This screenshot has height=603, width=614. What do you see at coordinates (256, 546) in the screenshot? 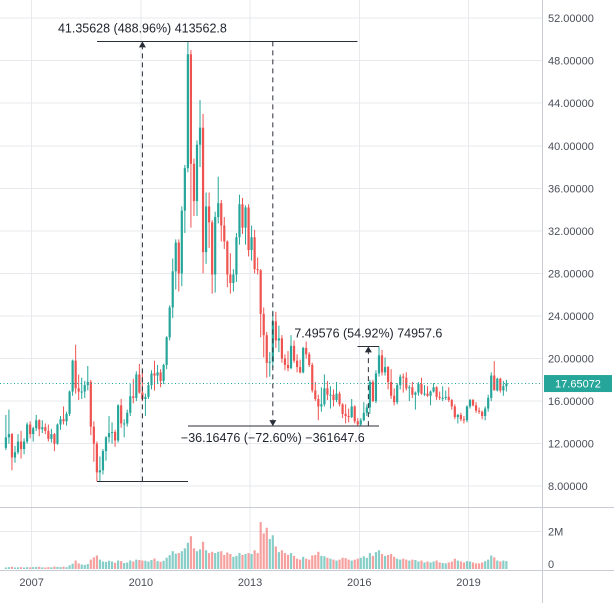
I see `volume-bars` at bounding box center [256, 546].